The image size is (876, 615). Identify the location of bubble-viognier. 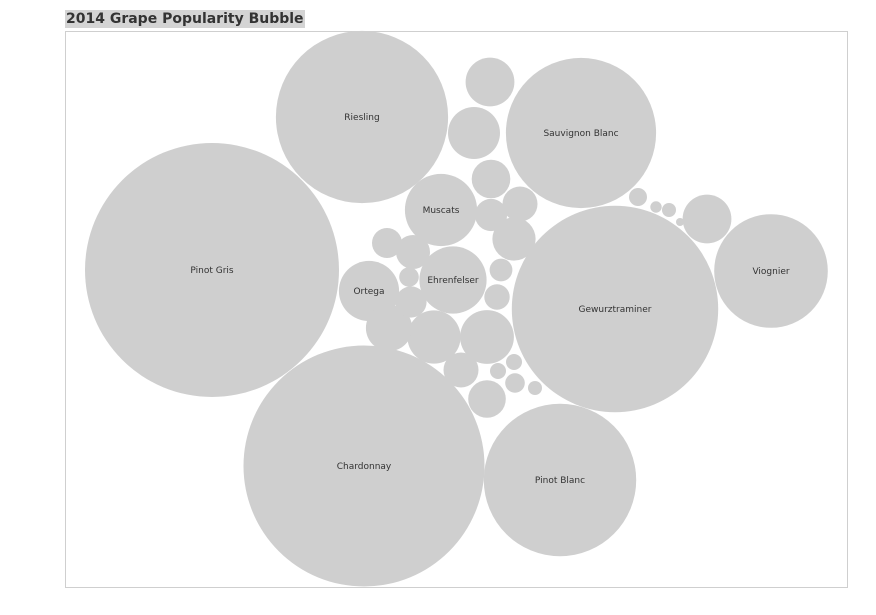
(771, 271).